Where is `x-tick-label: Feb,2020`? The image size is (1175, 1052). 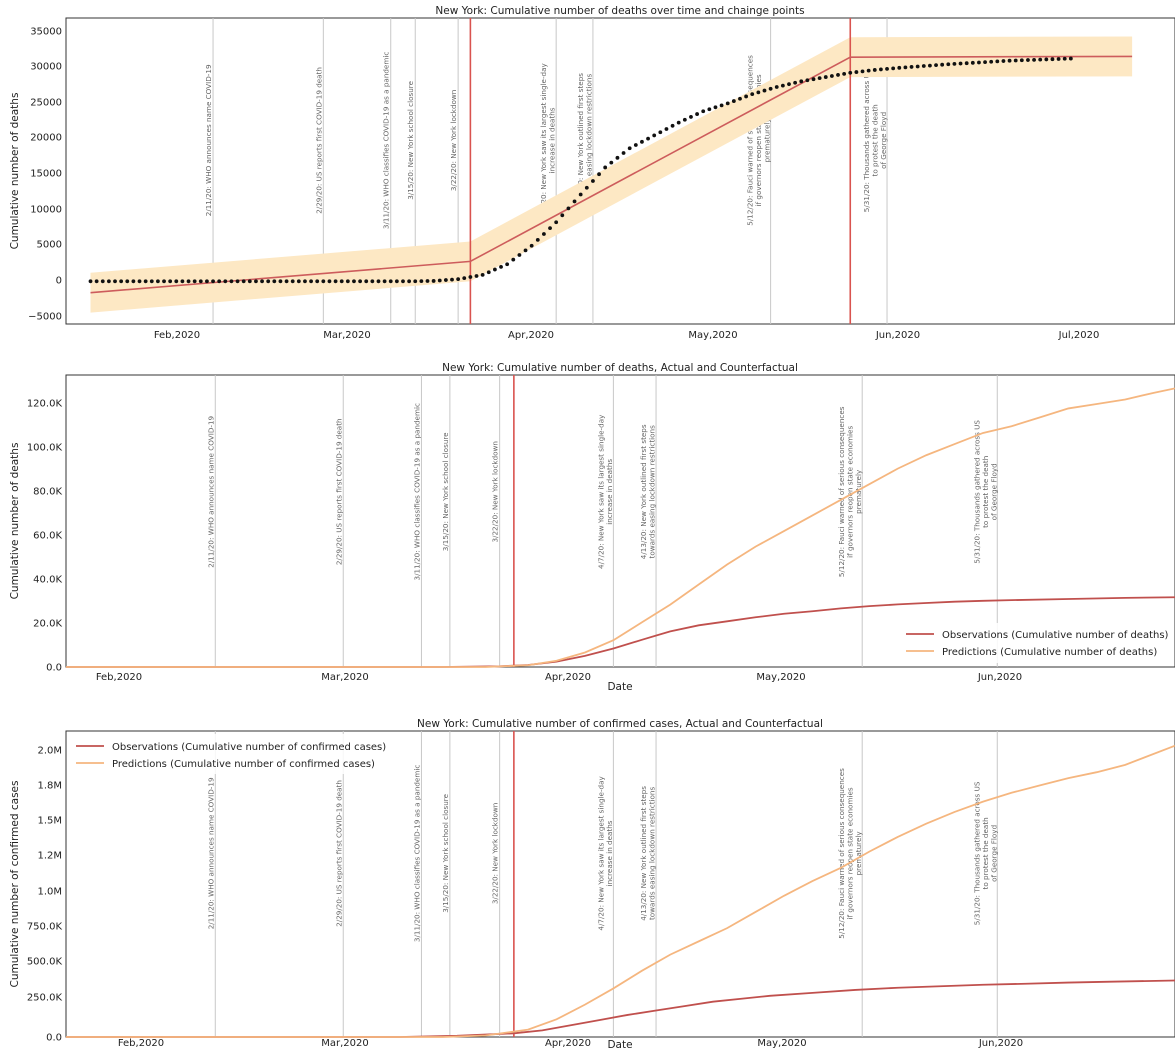 x-tick-label: Feb,2020 is located at coordinates (141, 1043).